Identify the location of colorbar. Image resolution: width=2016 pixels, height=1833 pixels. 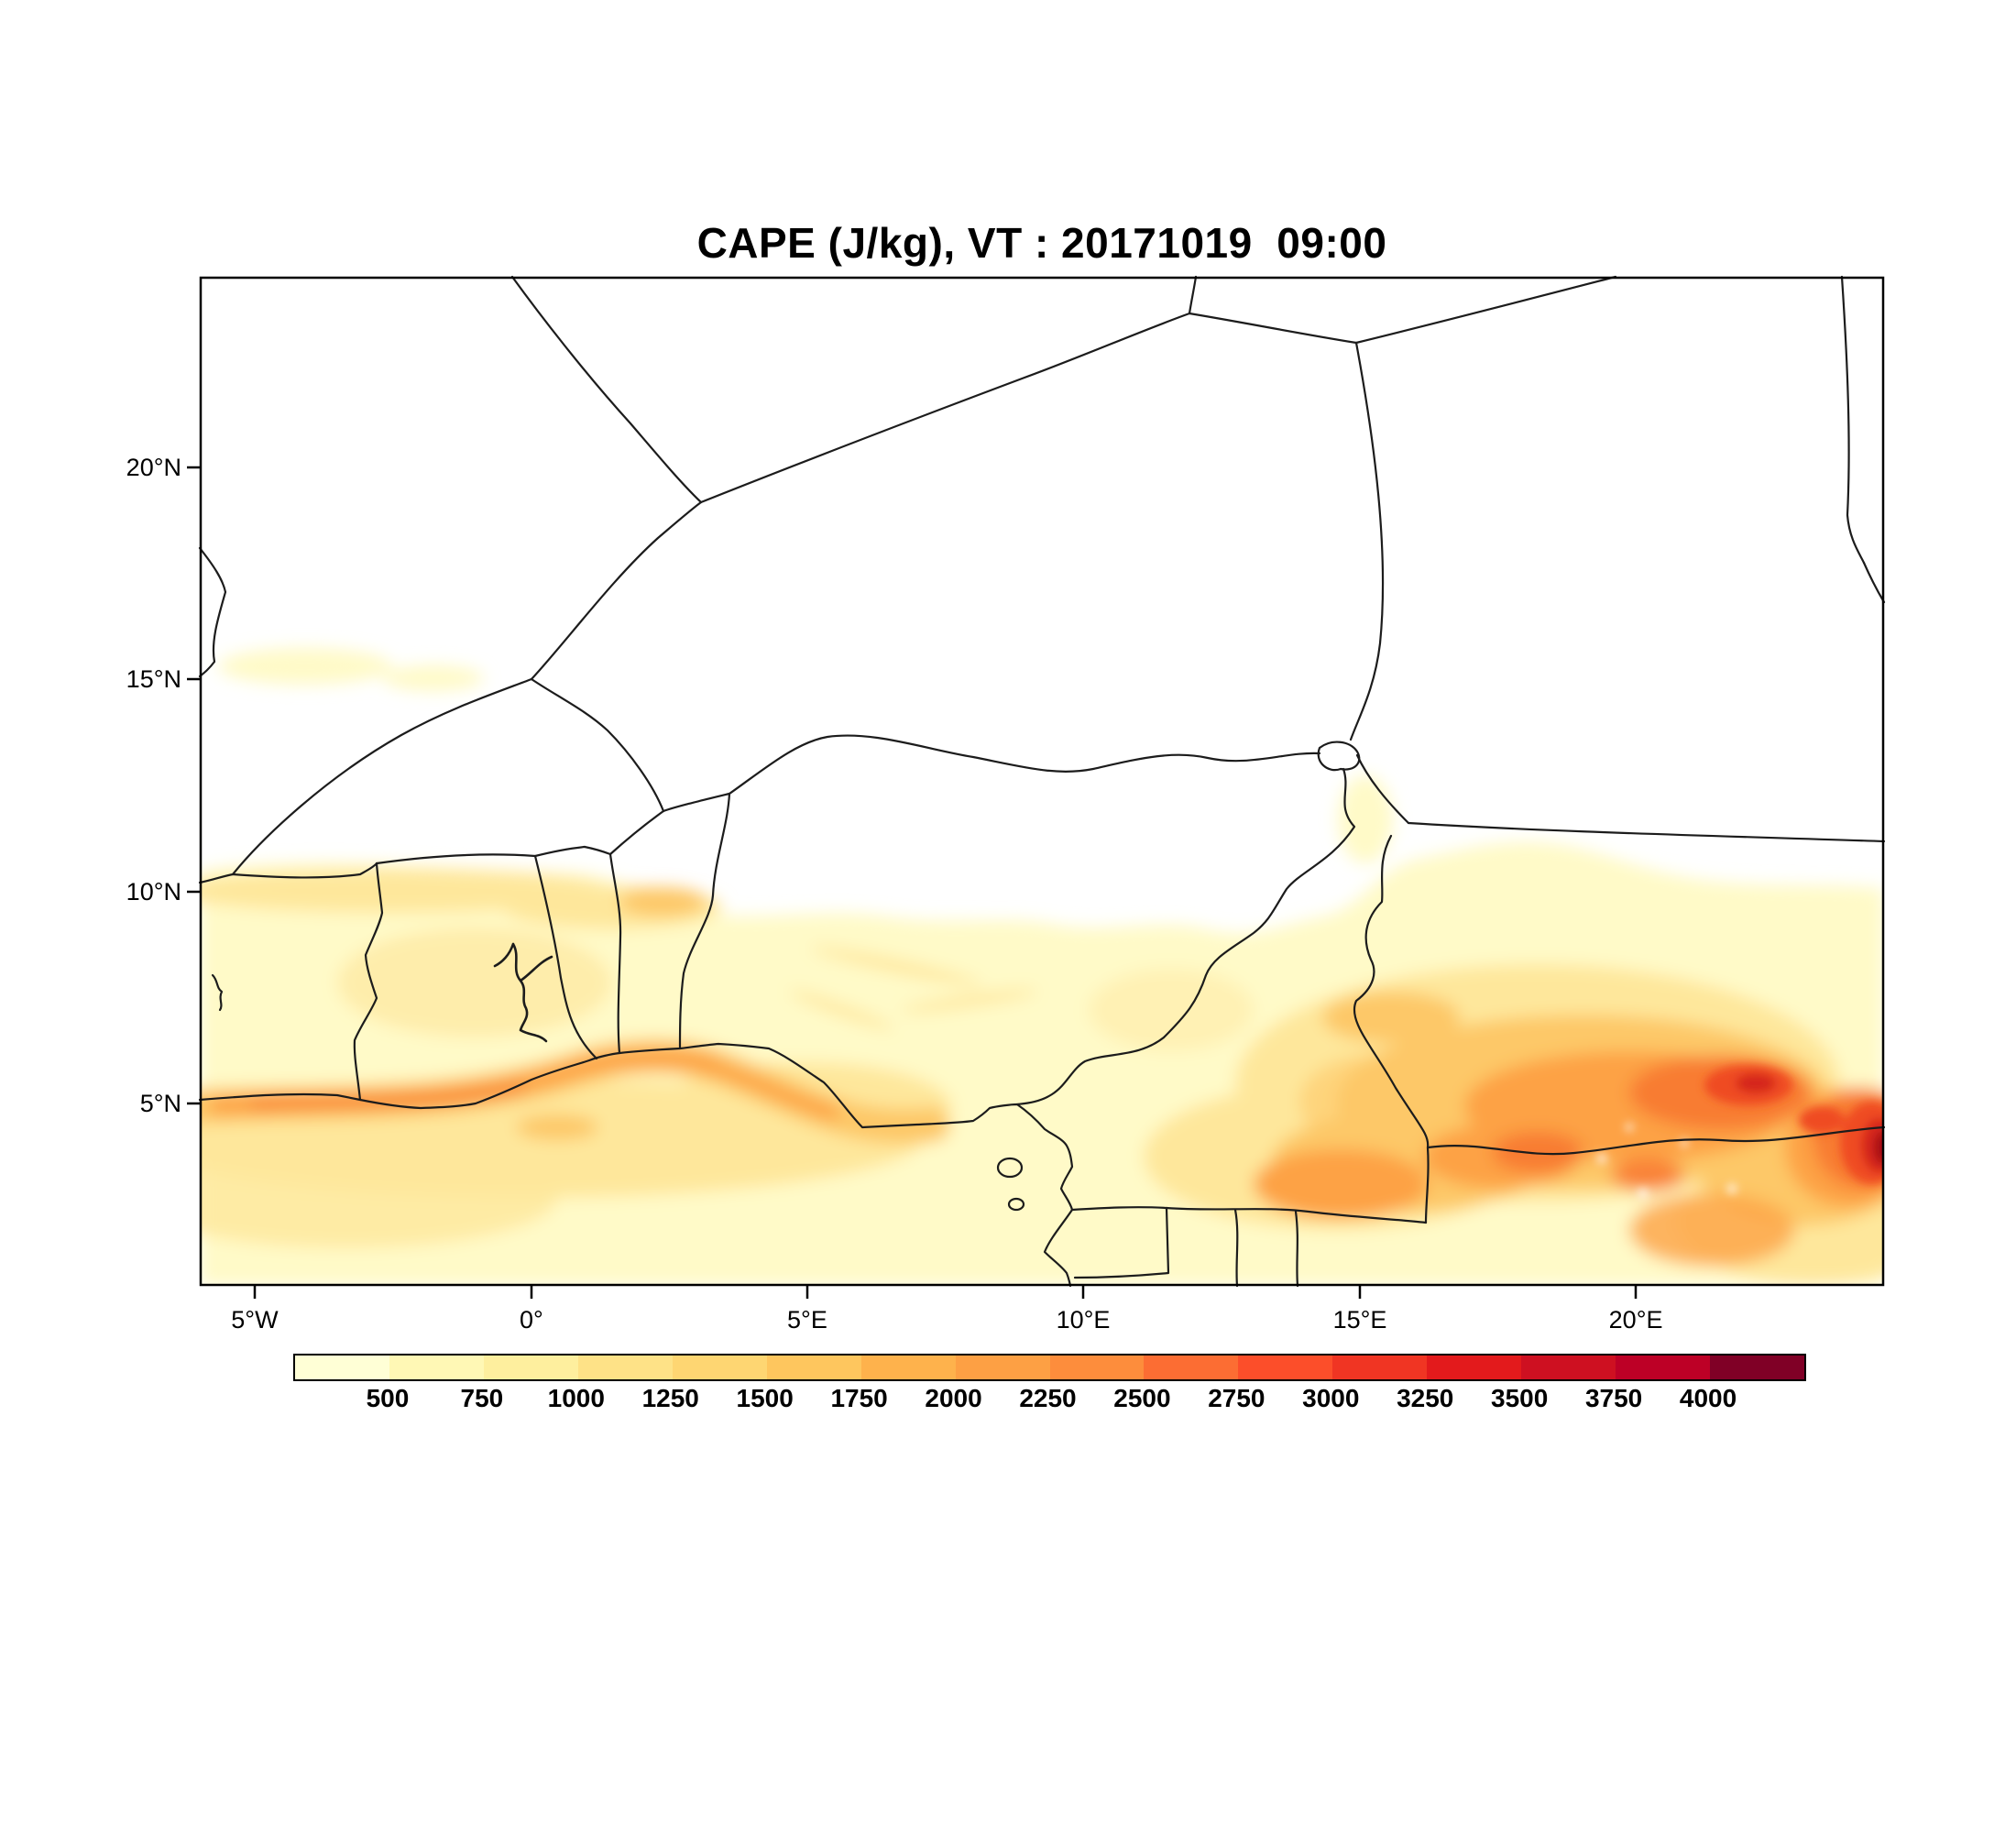
(1049, 1367).